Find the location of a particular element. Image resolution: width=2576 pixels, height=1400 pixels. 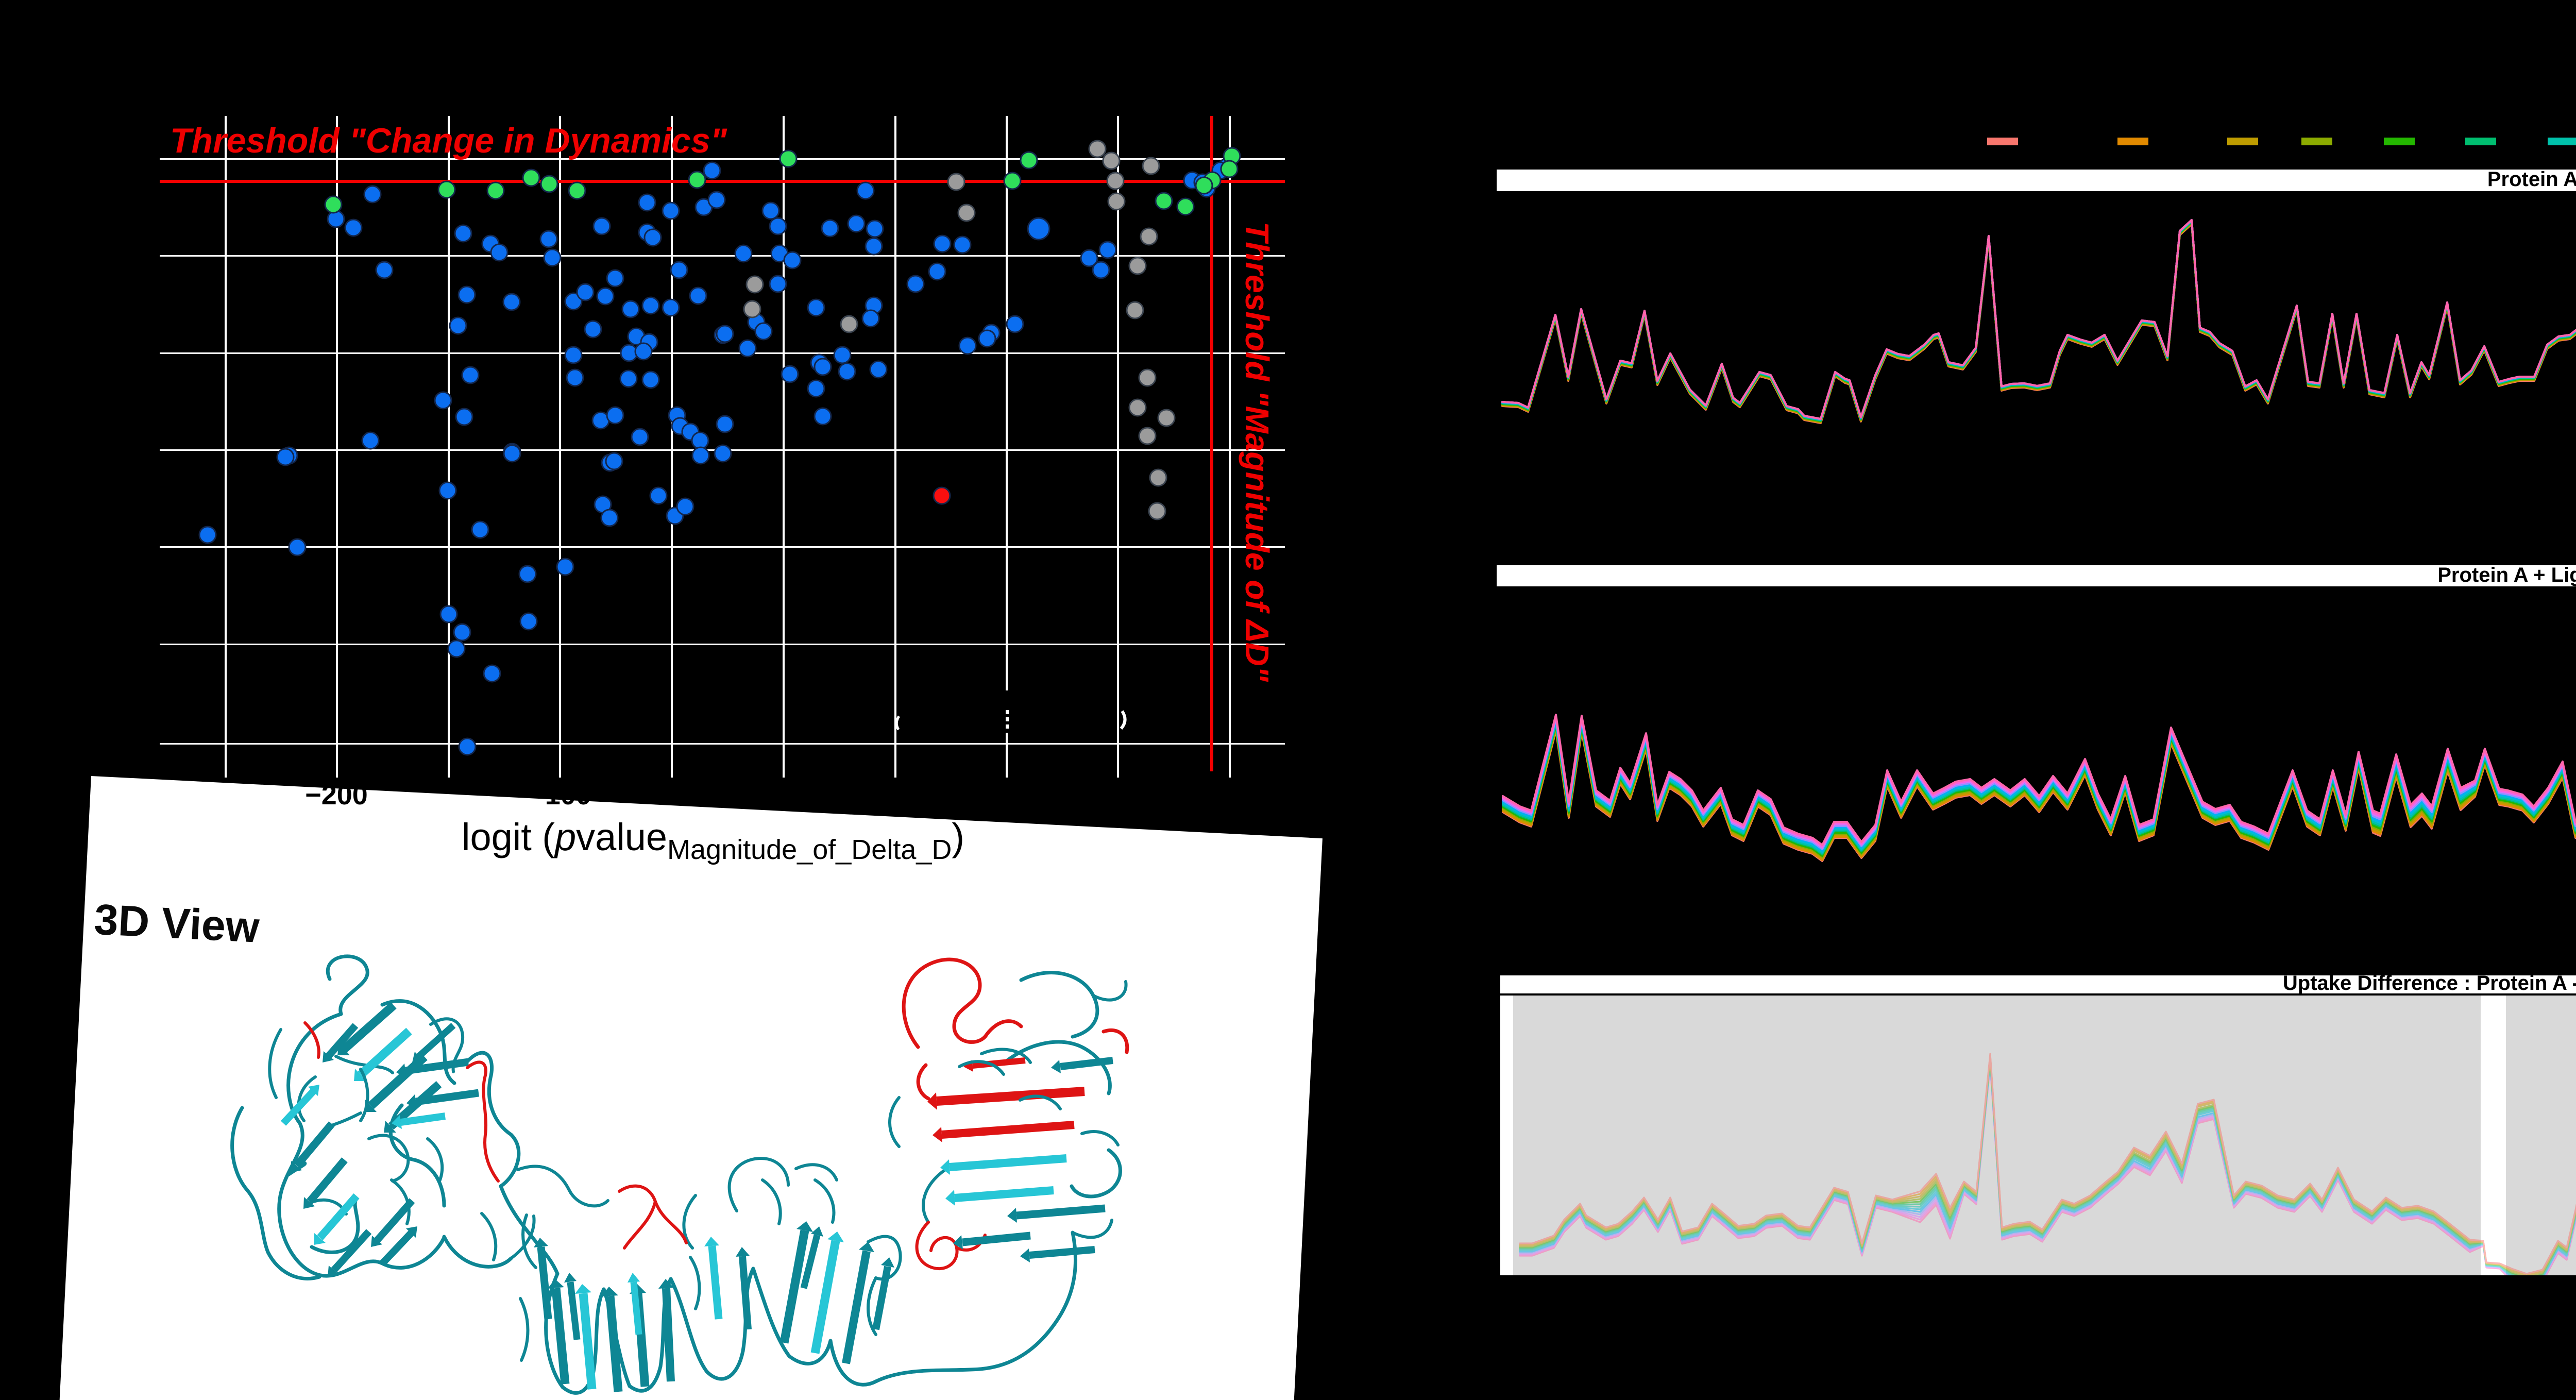

svg-text: −200 is located at coordinates (336, 795).